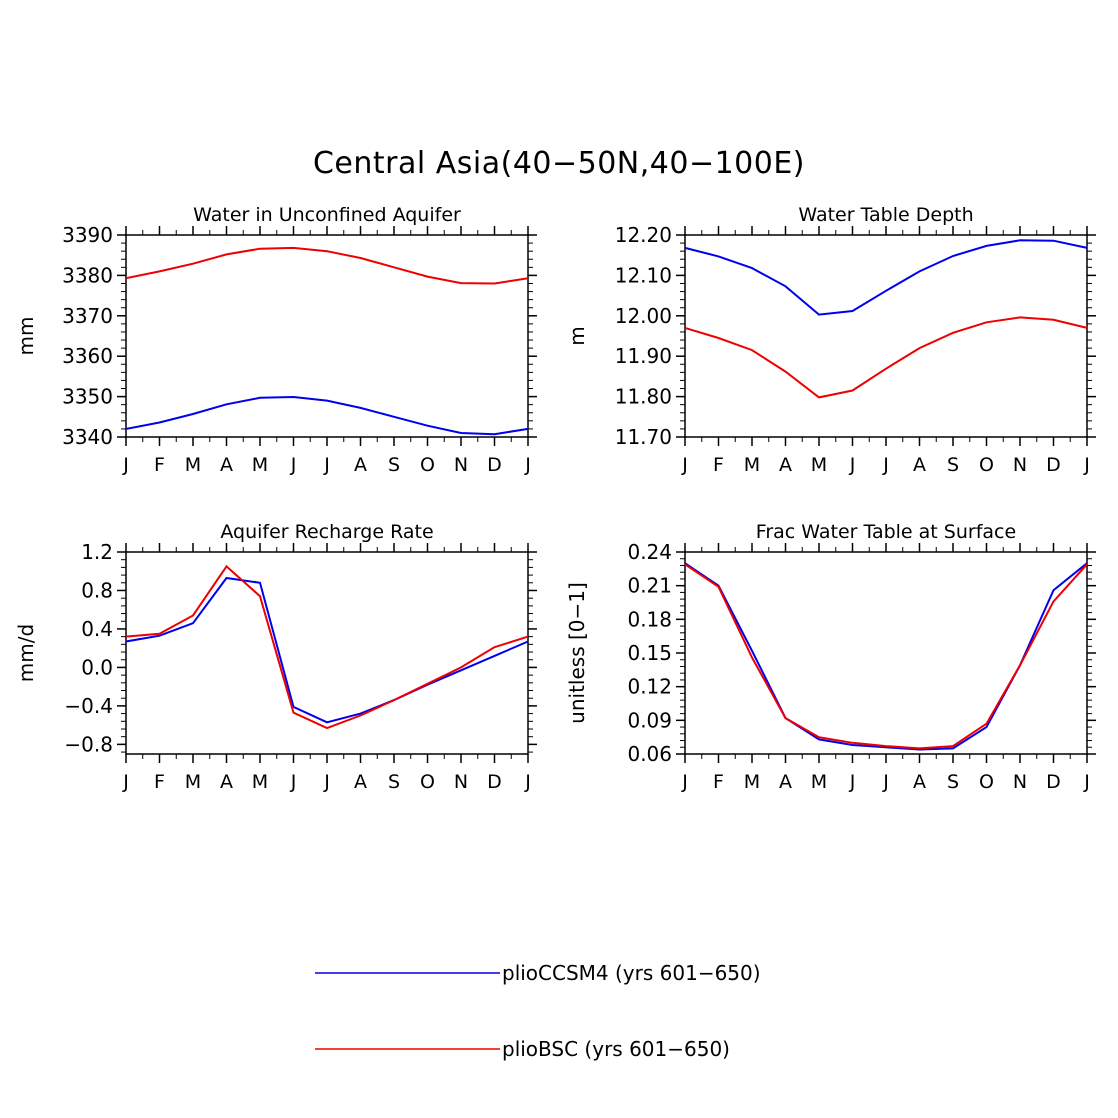 This screenshot has height=1118, width=1118. I want to click on panel-4-ytick-label: 0.21, so click(649, 586).